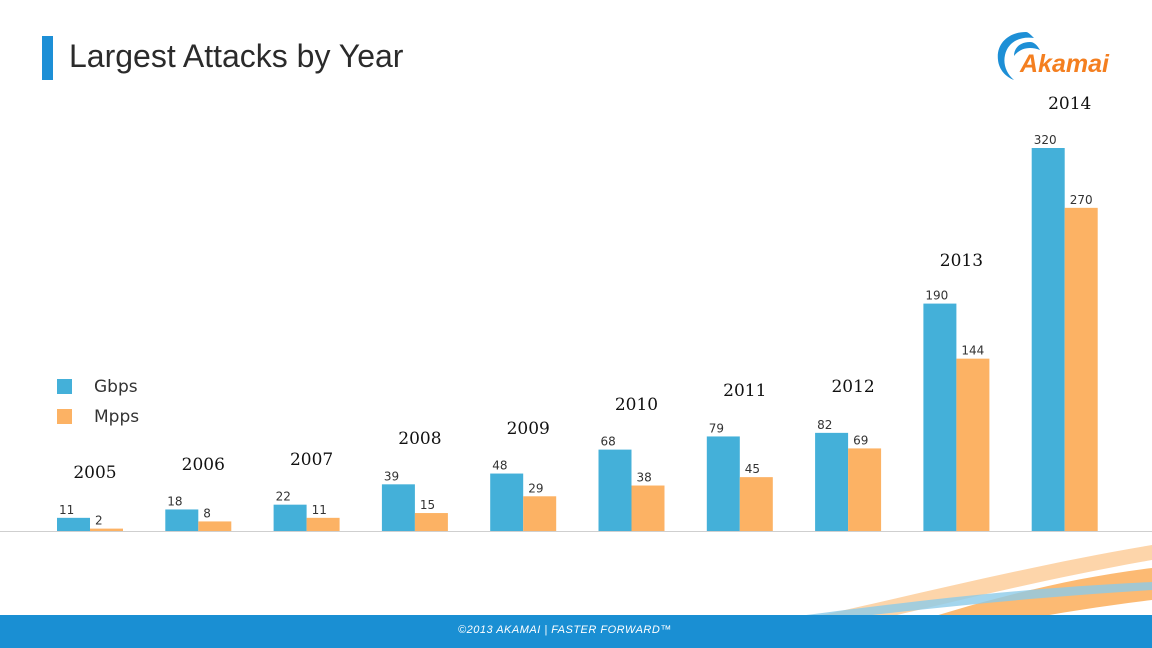 The height and width of the screenshot is (648, 1152). I want to click on bar-mpps-2005, so click(106, 529).